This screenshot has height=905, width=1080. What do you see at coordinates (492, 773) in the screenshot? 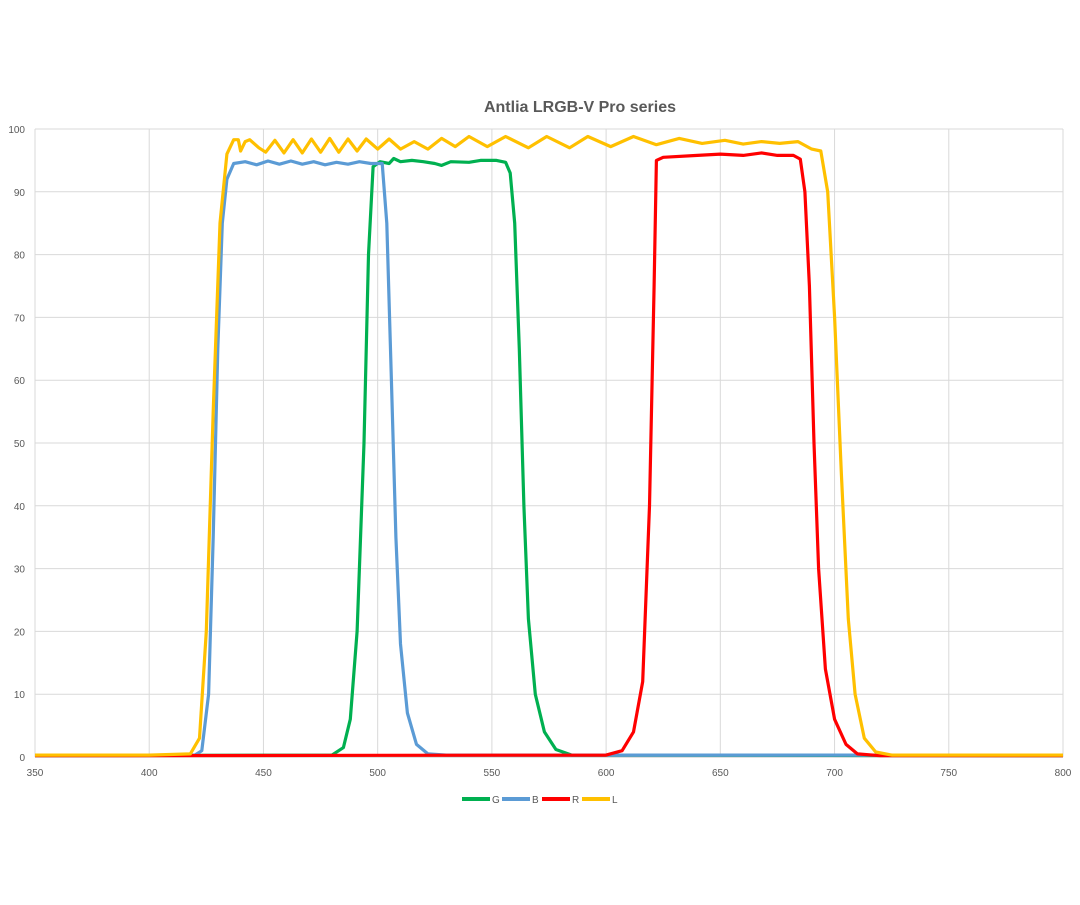
I see `x-tick-label: 550` at bounding box center [492, 773].